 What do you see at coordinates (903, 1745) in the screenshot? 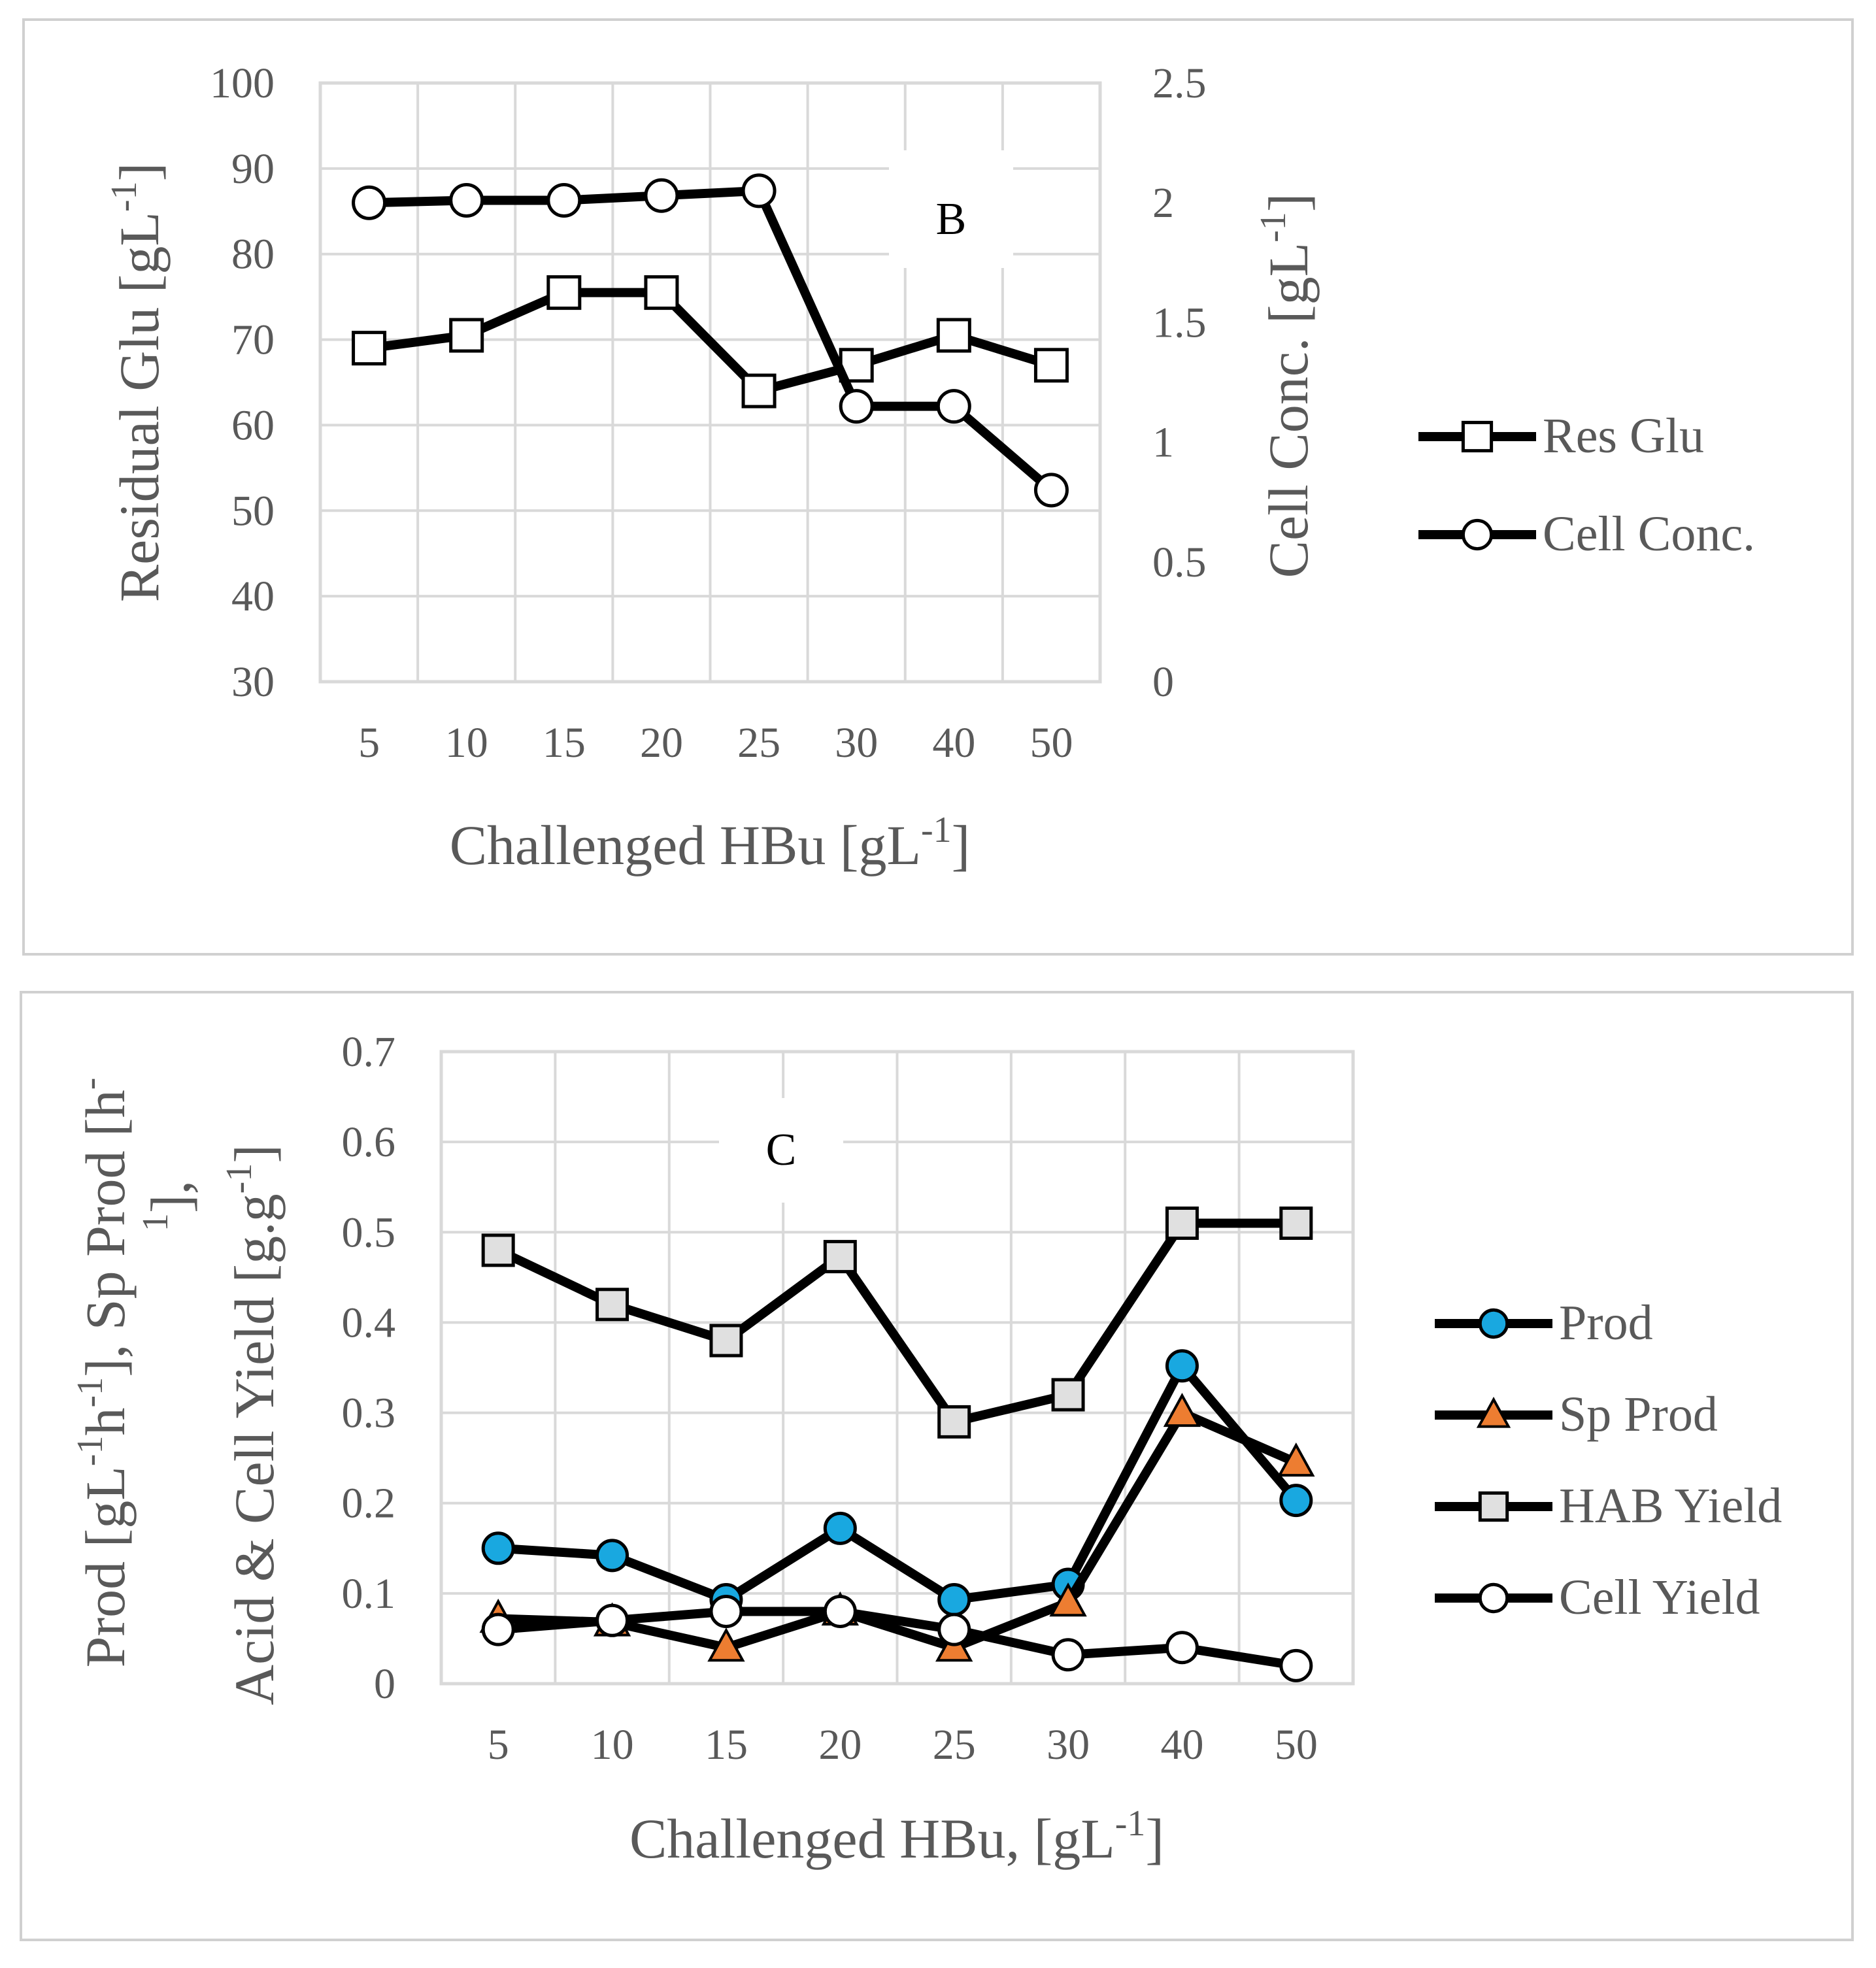
I see `panel-c-x-ticks: 5 10 15 20 25 30 40 50` at bounding box center [903, 1745].